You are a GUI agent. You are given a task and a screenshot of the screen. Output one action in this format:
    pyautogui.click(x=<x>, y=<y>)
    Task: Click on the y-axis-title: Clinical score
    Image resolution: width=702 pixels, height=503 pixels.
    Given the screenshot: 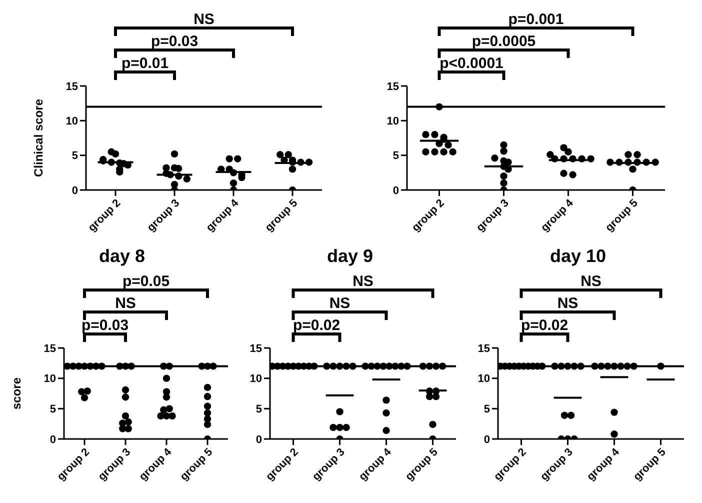 What is the action you would take?
    pyautogui.click(x=37, y=138)
    